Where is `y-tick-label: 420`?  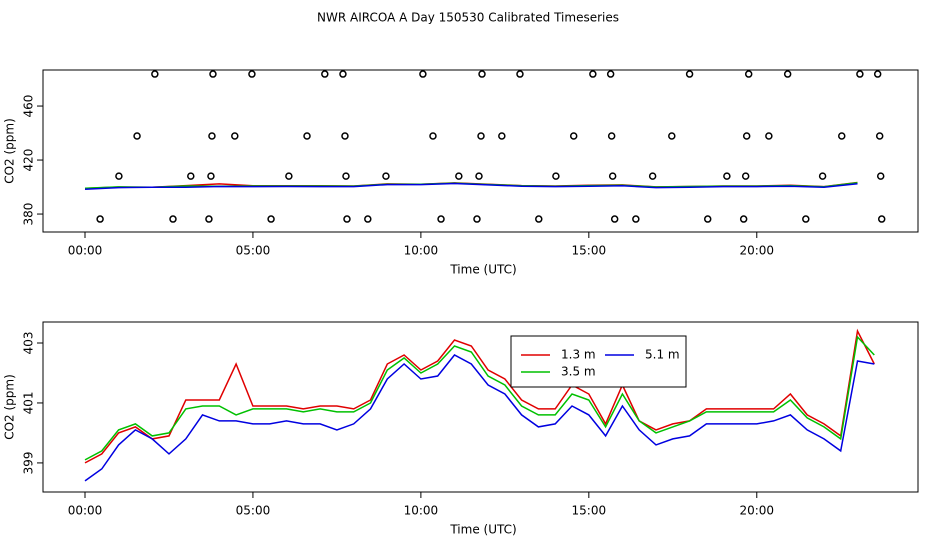
y-tick-label: 420 is located at coordinates (29, 160).